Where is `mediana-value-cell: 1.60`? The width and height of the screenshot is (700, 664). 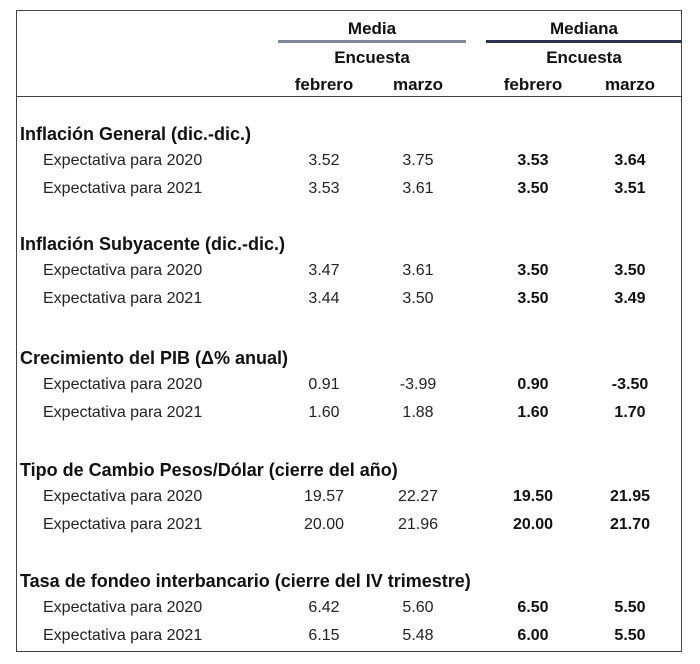 mediana-value-cell: 1.60 is located at coordinates (533, 412).